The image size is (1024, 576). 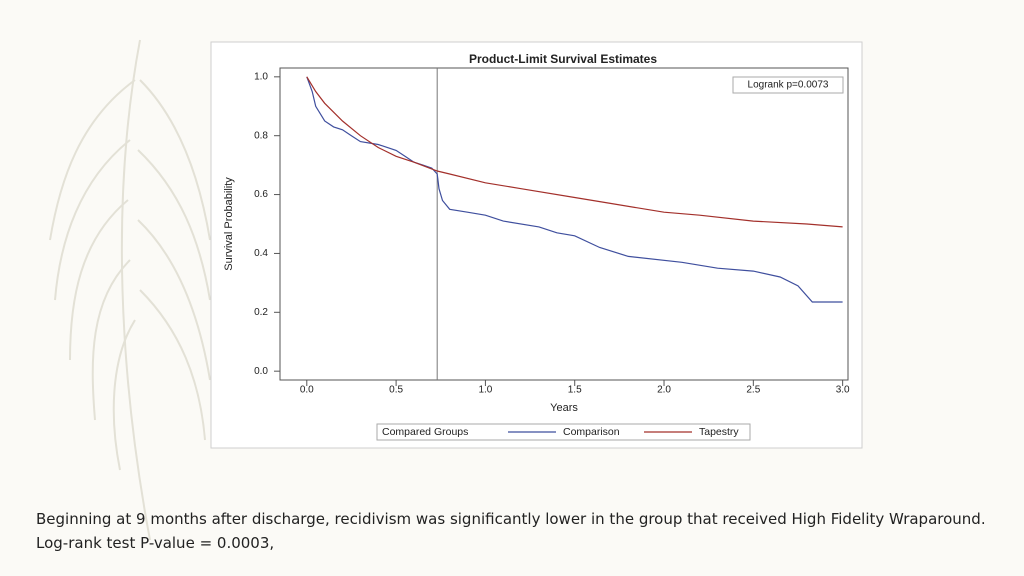 I want to click on x-tick-label: 1.5, so click(x=575, y=390).